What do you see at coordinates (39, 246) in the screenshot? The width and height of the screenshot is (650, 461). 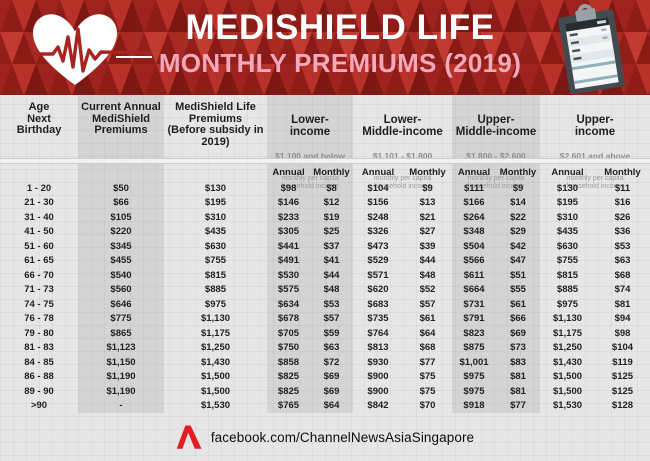 I see `age-range-cell: 51 - 60` at bounding box center [39, 246].